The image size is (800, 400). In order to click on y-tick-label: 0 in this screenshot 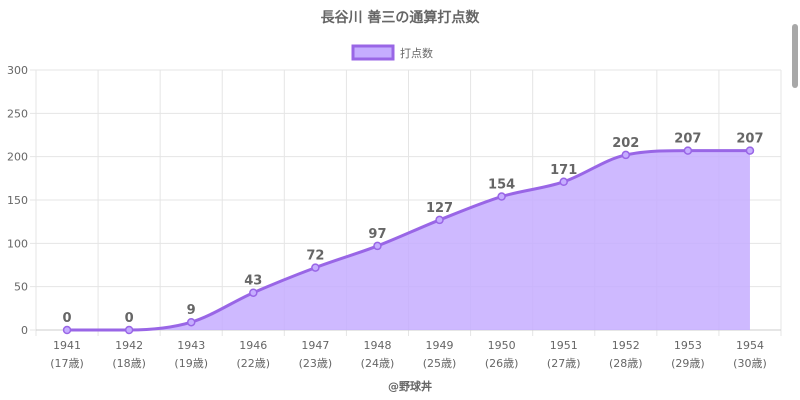, I will do `click(24, 330)`.